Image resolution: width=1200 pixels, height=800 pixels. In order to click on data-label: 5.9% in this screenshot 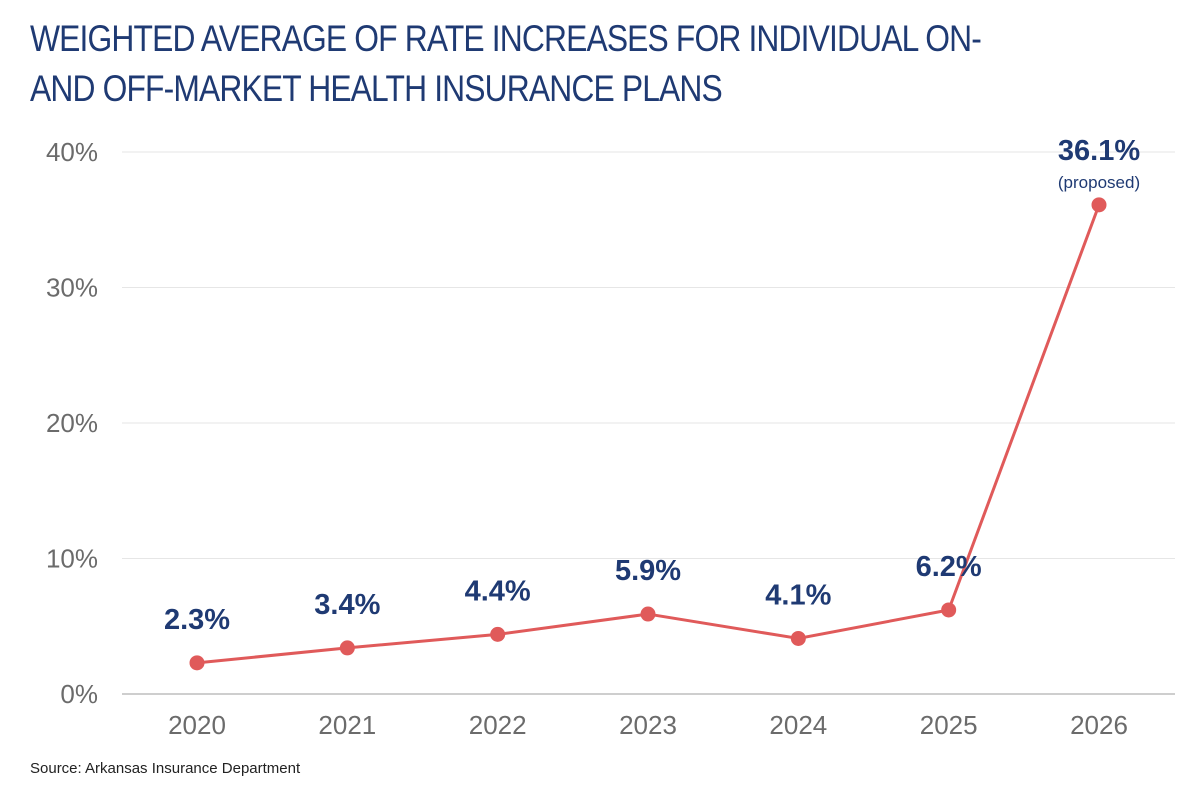, I will do `click(648, 571)`.